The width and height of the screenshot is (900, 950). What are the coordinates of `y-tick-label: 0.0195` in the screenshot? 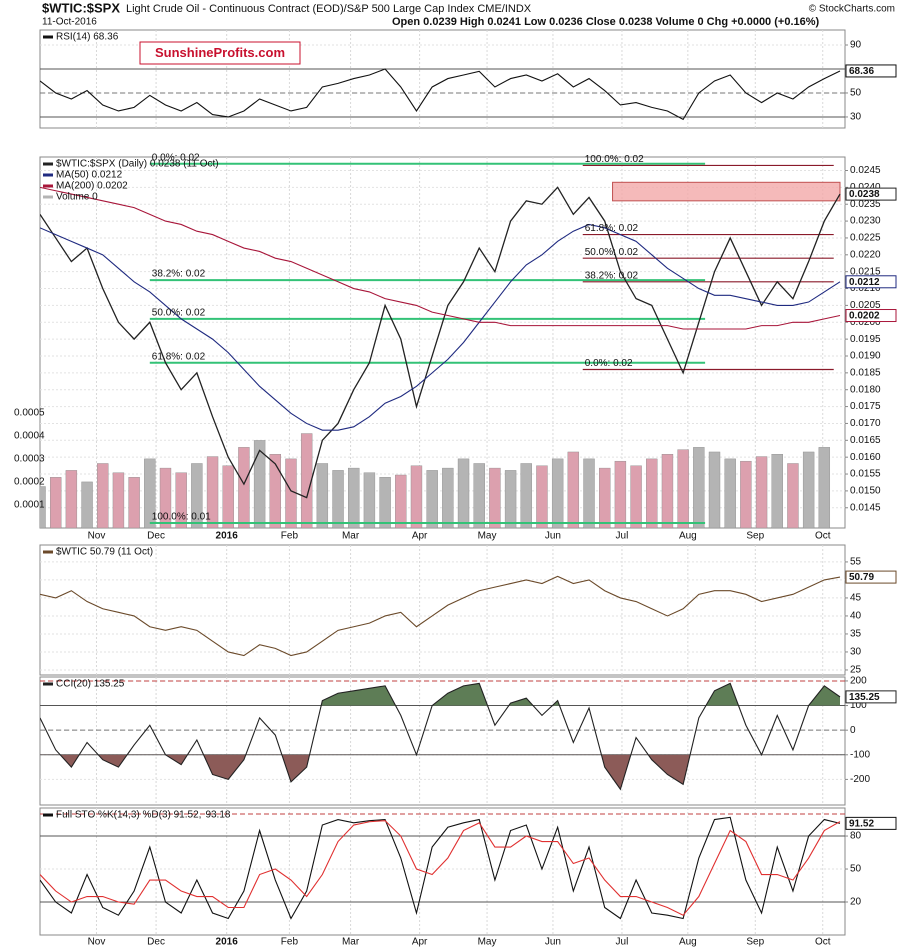 It's located at (865, 339).